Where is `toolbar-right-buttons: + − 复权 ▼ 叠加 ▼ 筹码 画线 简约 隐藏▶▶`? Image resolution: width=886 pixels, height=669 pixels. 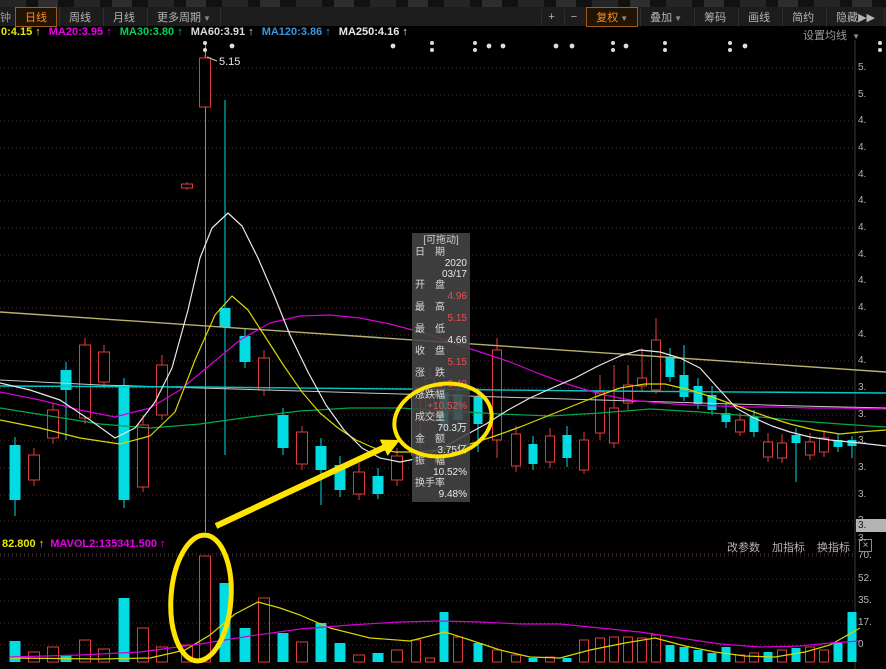
toolbar-right-buttons: + − 复权 ▼ 叠加 ▼ 筹码 画线 简约 隐藏▶▶ is located at coordinates (713, 16).